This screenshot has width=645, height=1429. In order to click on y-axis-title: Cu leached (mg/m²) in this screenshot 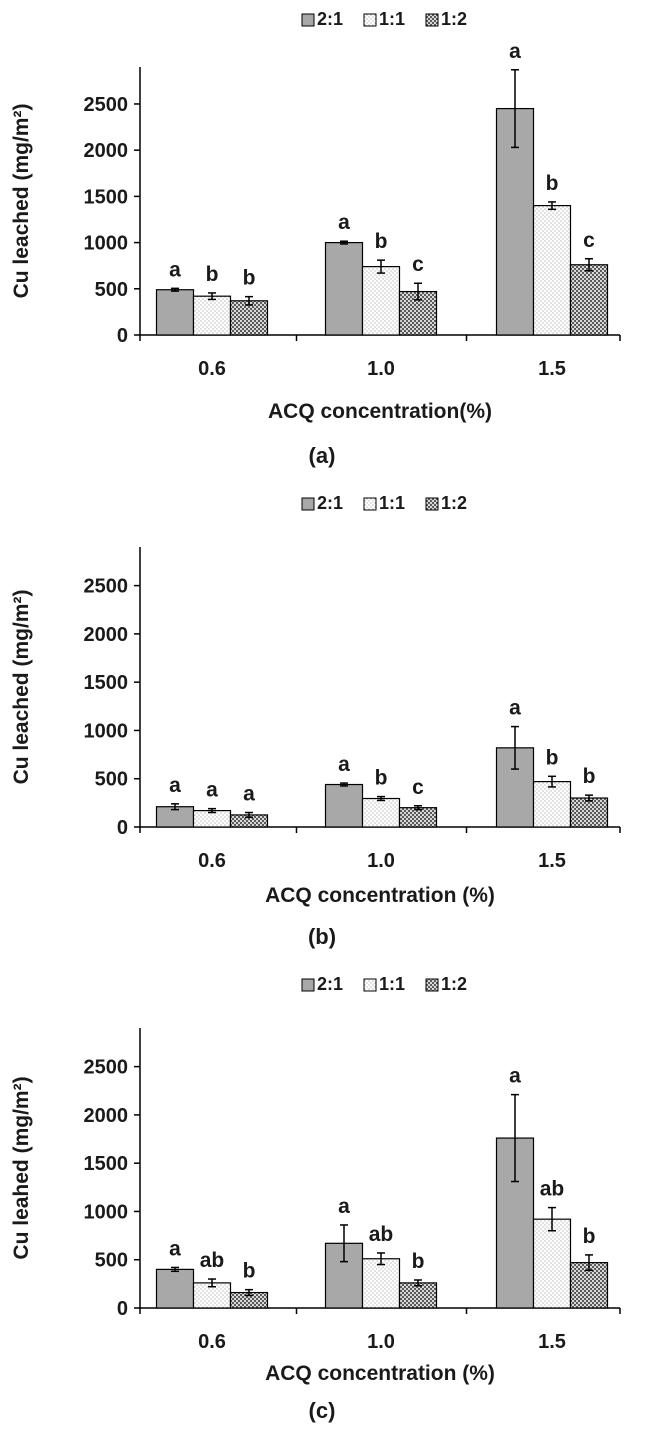, I will do `click(21, 201)`.